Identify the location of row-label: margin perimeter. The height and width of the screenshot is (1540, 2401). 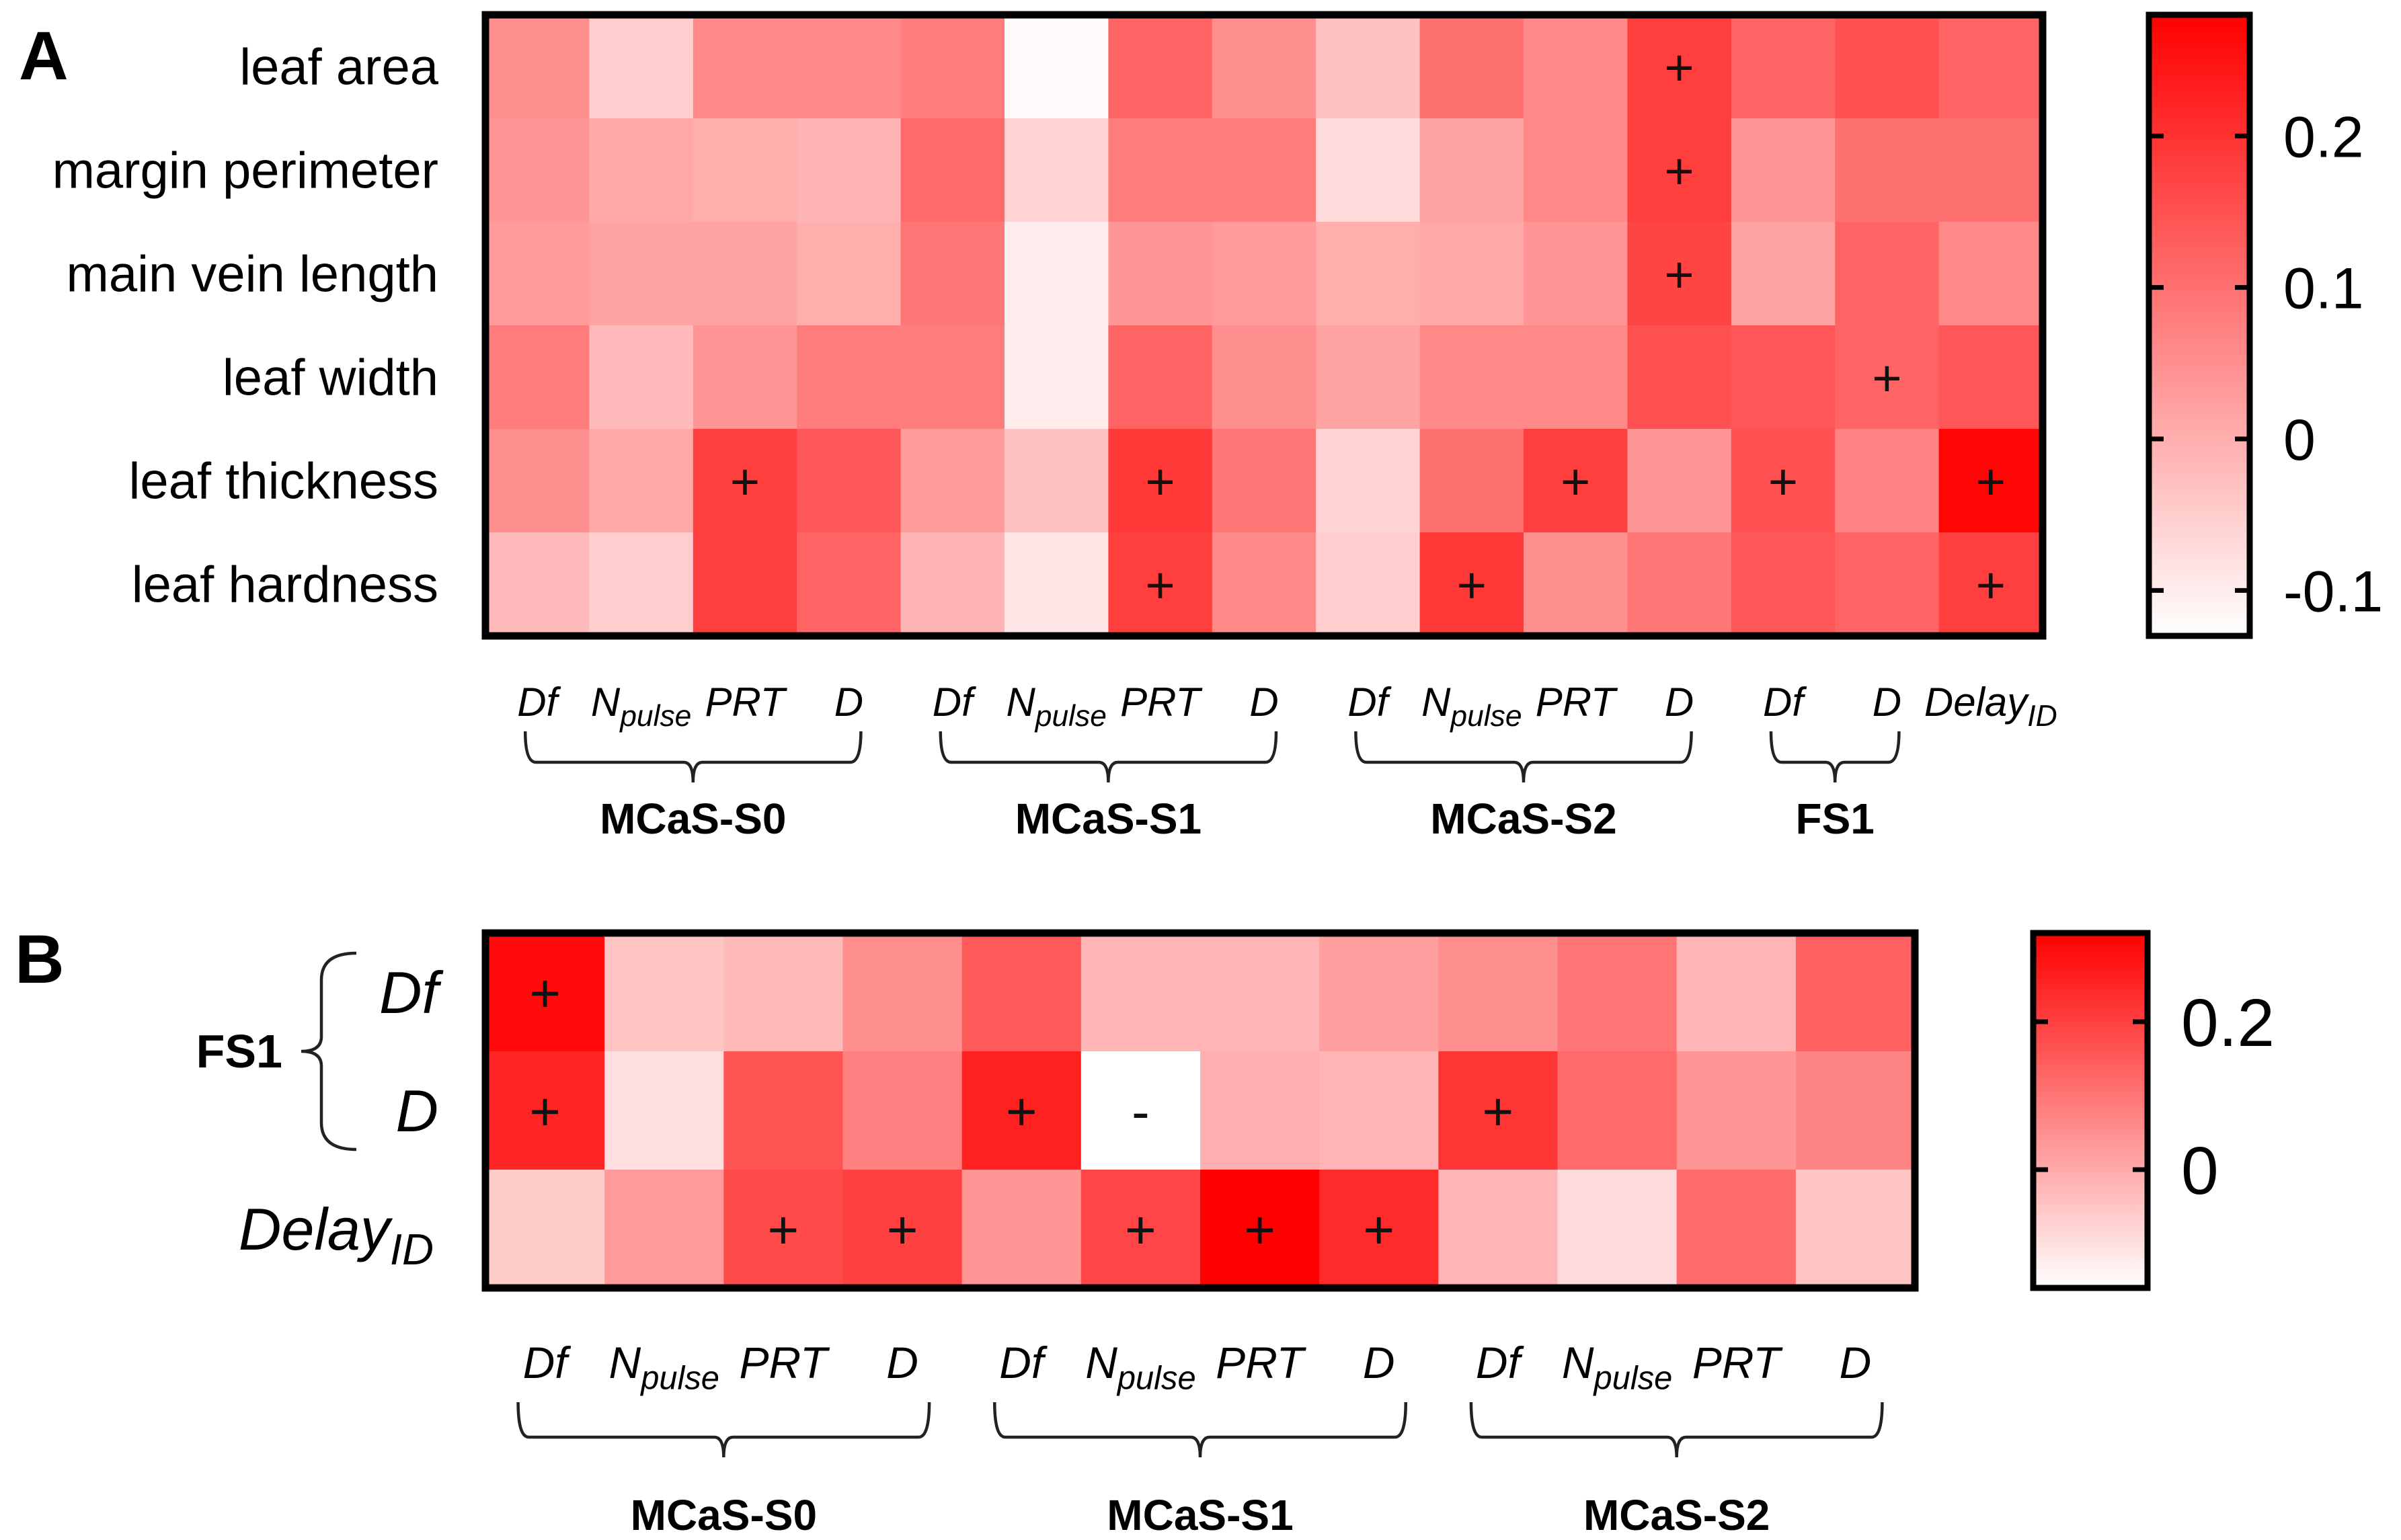
(245, 171).